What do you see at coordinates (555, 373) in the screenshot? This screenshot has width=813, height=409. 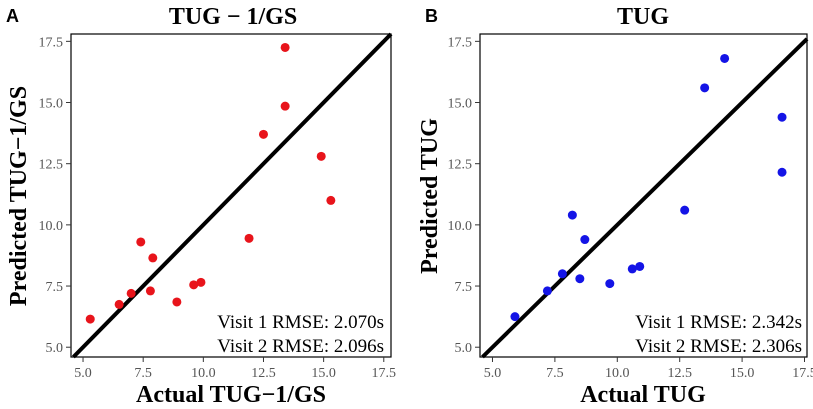 I see `panel-b-x-tick-label: 7.5` at bounding box center [555, 373].